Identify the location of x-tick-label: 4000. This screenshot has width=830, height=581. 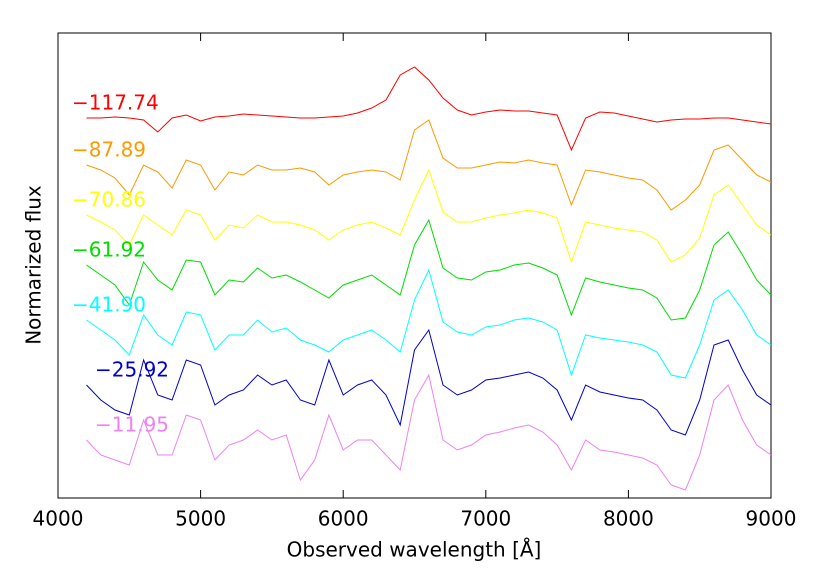
(58, 519).